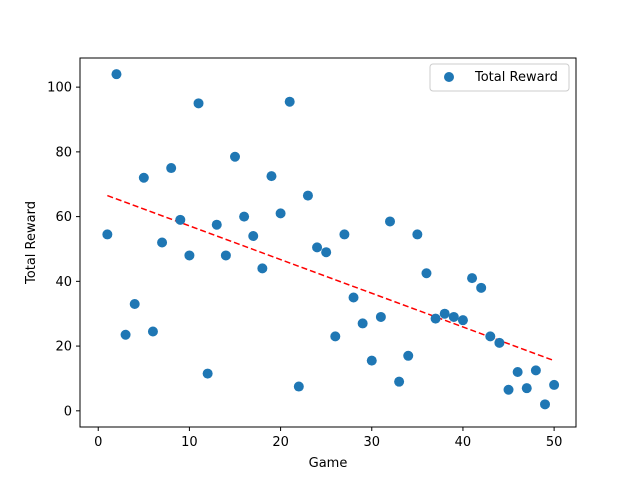 The height and width of the screenshot is (480, 640). What do you see at coordinates (189, 442) in the screenshot?
I see `x-tick-label: 10` at bounding box center [189, 442].